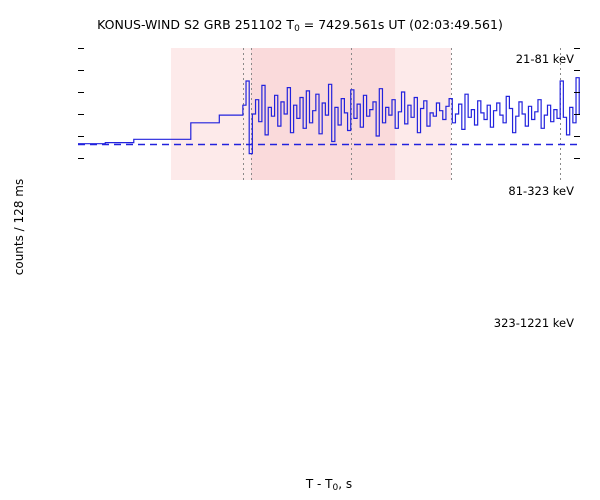 This screenshot has height=500, width=600. I want to click on y-axis-label: counts / 128 ms, so click(19, 227).